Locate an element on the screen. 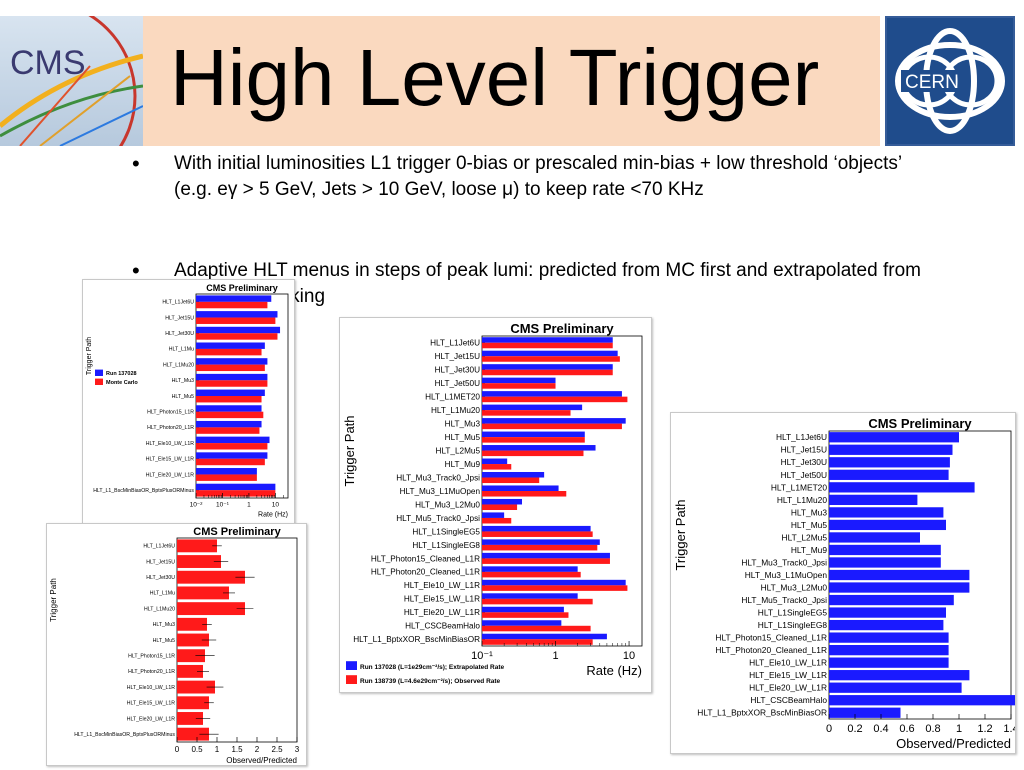 The image size is (1024, 770). category-label: HLT_Jet15U is located at coordinates (804, 450).